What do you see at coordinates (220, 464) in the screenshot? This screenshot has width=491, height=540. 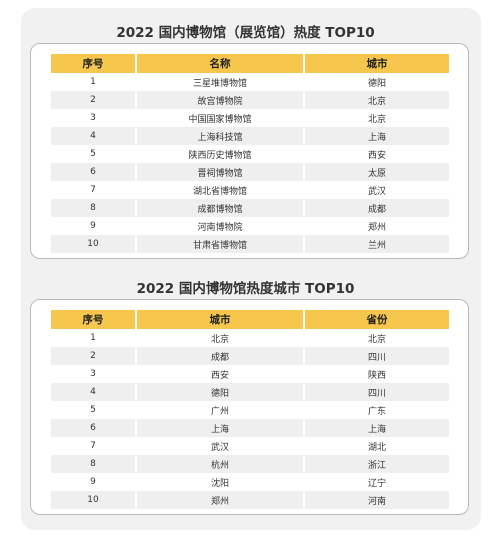 I see `city-cell: 杭州` at bounding box center [220, 464].